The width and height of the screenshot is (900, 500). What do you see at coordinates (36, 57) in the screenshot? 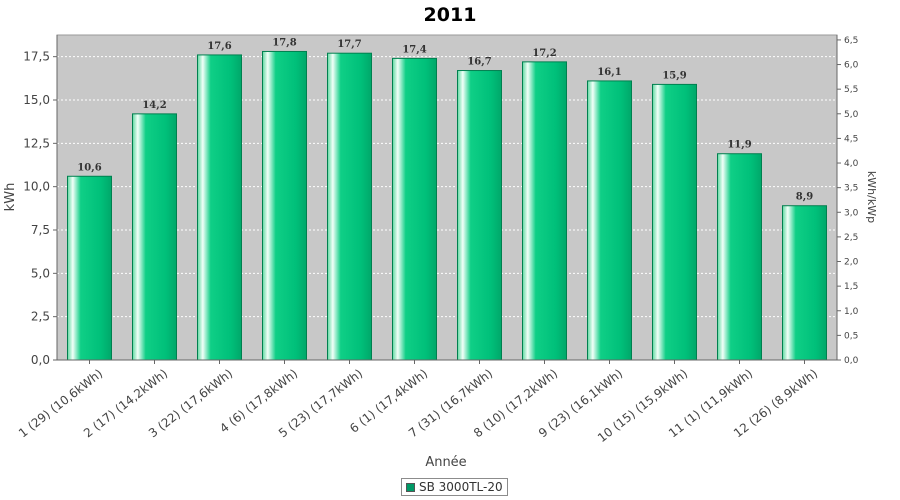
I see `y-tick-label: 17,5` at bounding box center [36, 57].